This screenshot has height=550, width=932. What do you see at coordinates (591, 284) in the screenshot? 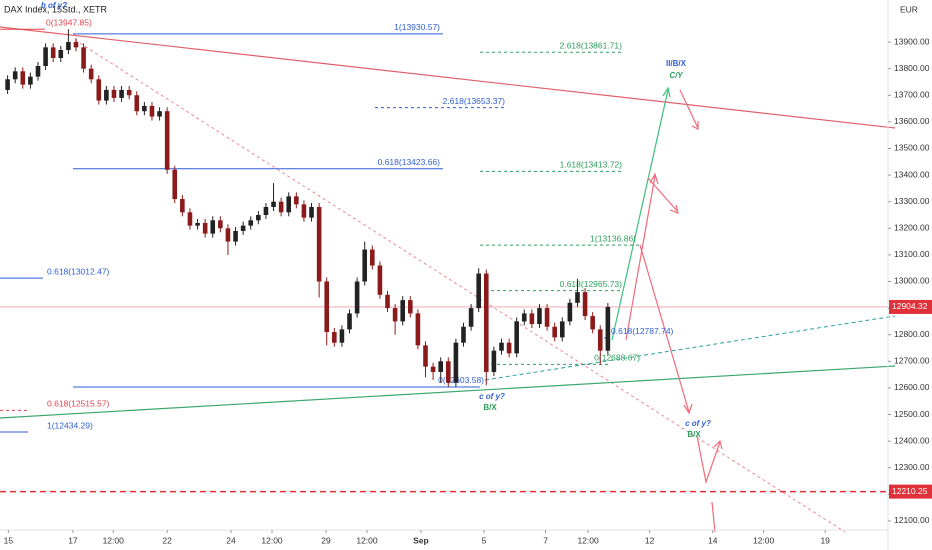
I see `level-label: 0.618(12965.73)` at bounding box center [591, 284].